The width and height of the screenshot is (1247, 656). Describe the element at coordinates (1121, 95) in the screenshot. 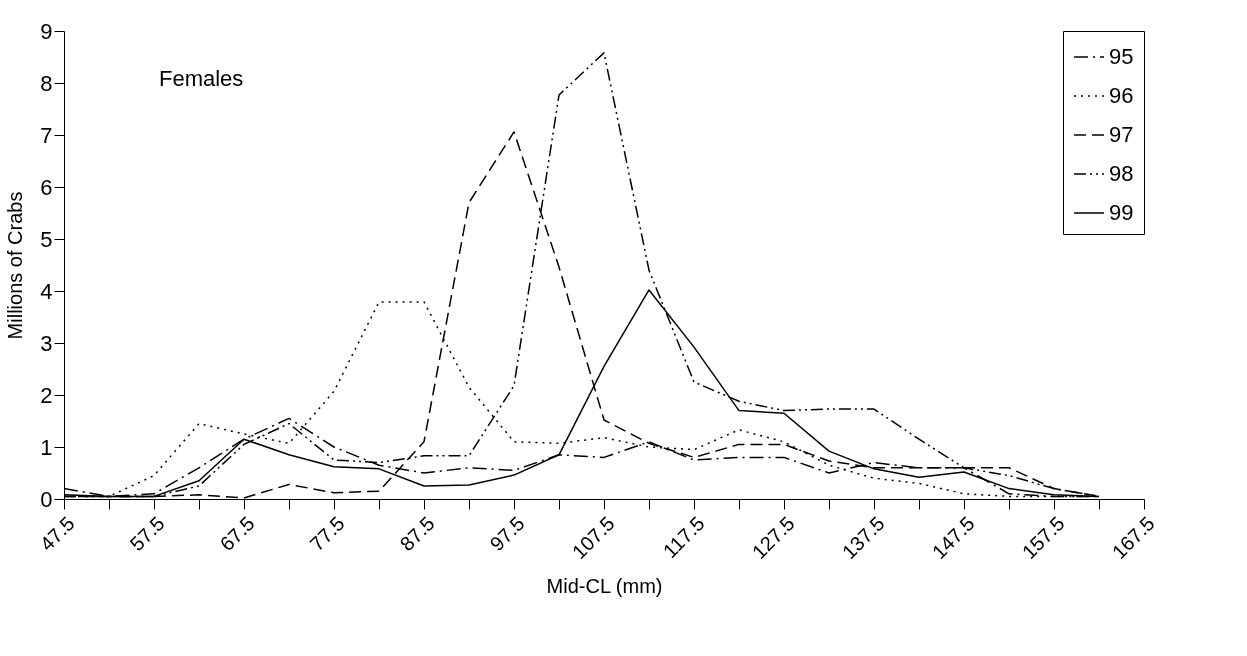

I see `legend-label: 96` at that location.